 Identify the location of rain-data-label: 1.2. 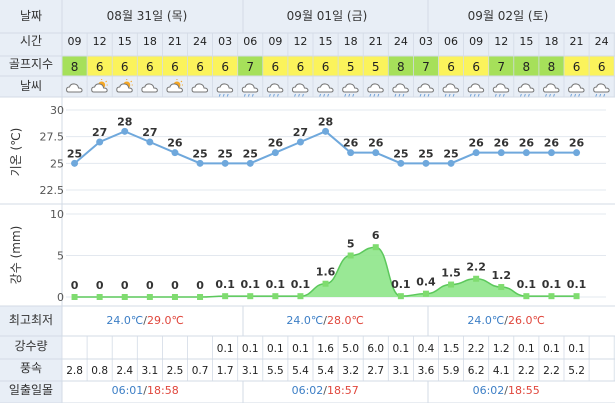
(502, 275).